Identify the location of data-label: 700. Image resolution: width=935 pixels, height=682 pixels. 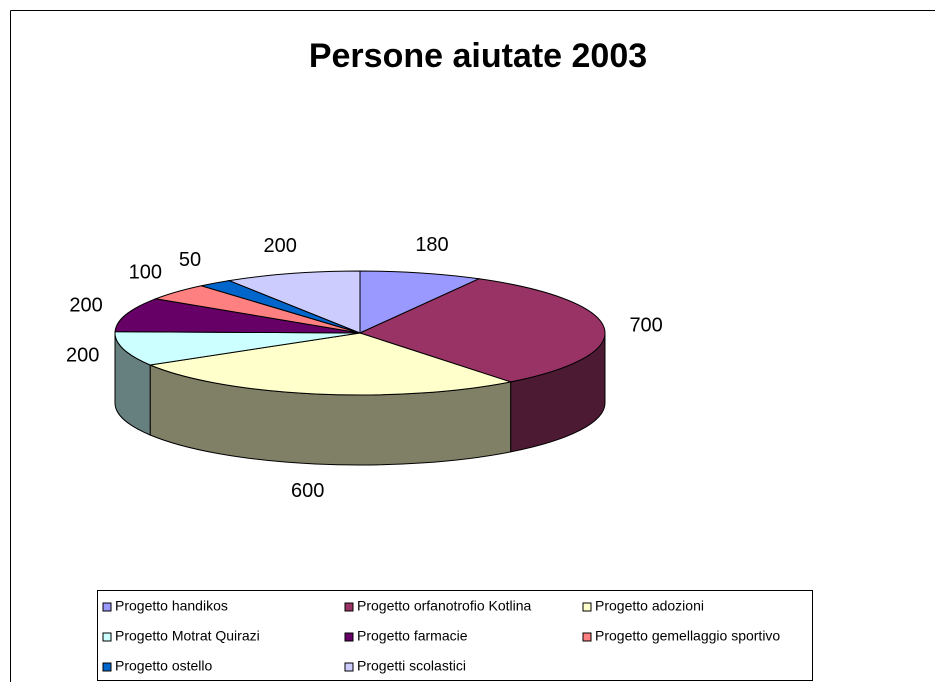
(645, 325).